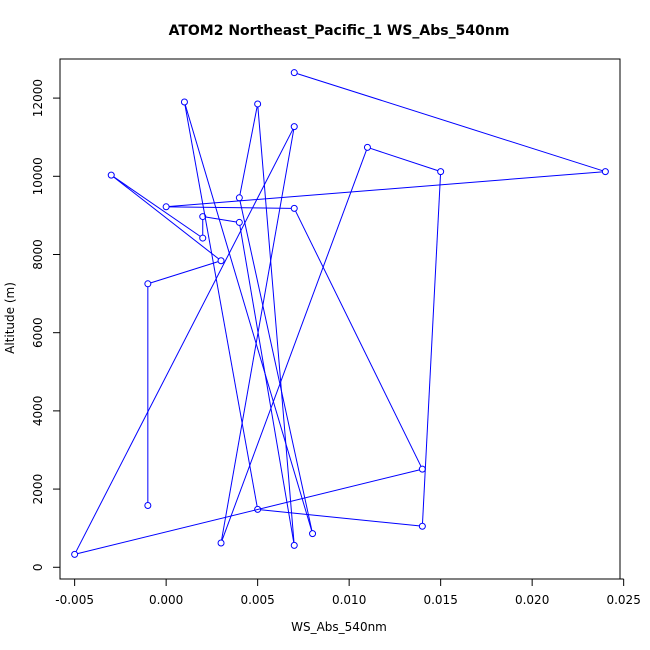  What do you see at coordinates (348, 592) in the screenshot?
I see `x-axis: -0.005 0.000 0.005 0.010 0.015 0.020 0.025` at bounding box center [348, 592].